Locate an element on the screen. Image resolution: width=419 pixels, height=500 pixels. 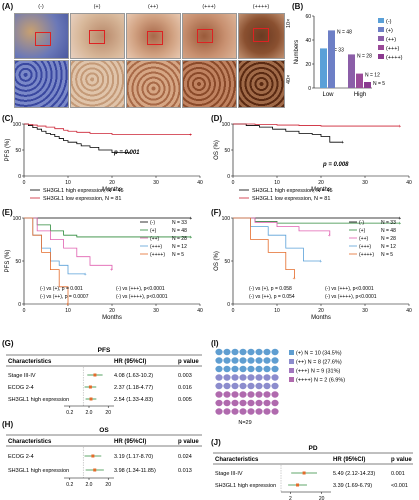
censor-mark-1: + is located at coordinates (190, 238).